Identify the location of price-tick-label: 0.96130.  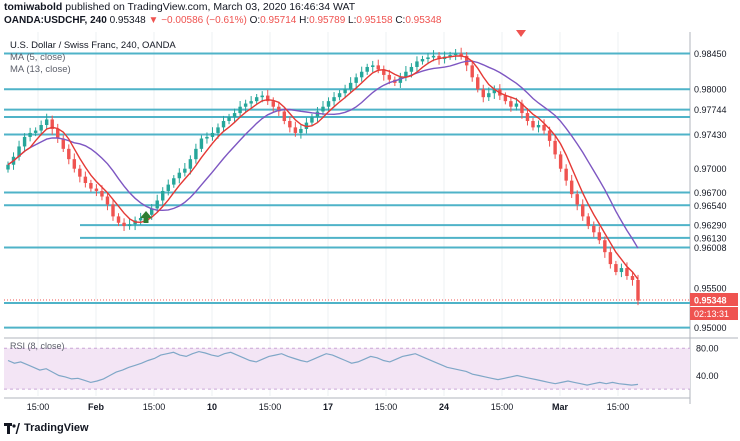
(710, 238).